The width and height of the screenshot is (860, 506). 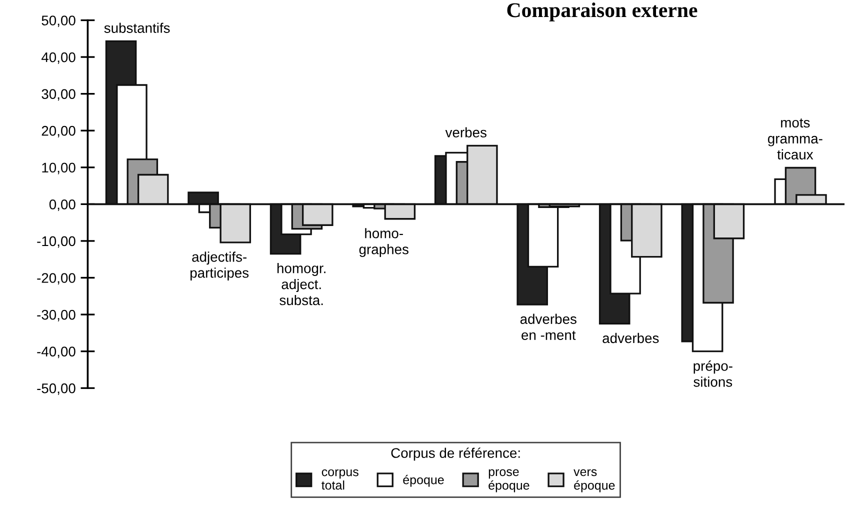 I want to click on y-tick-label: -40,00, so click(x=56, y=352).